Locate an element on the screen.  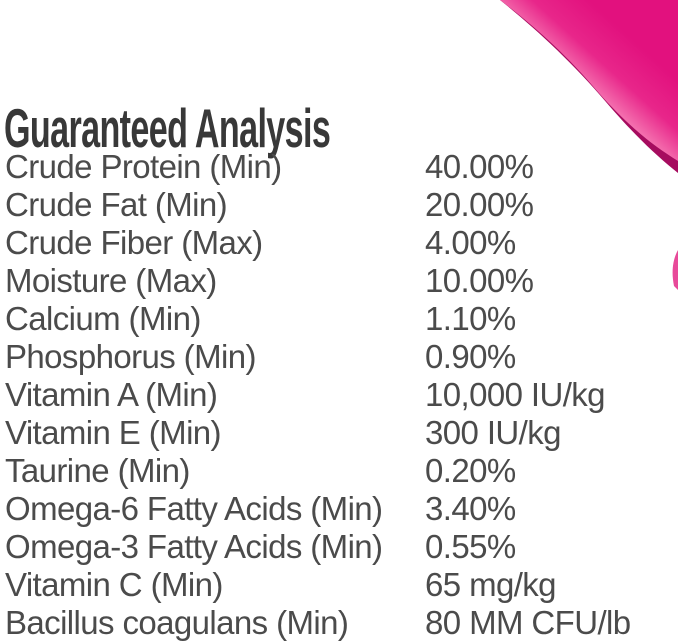
nutrient-label: Crude Protein (Min) is located at coordinates (143, 166).